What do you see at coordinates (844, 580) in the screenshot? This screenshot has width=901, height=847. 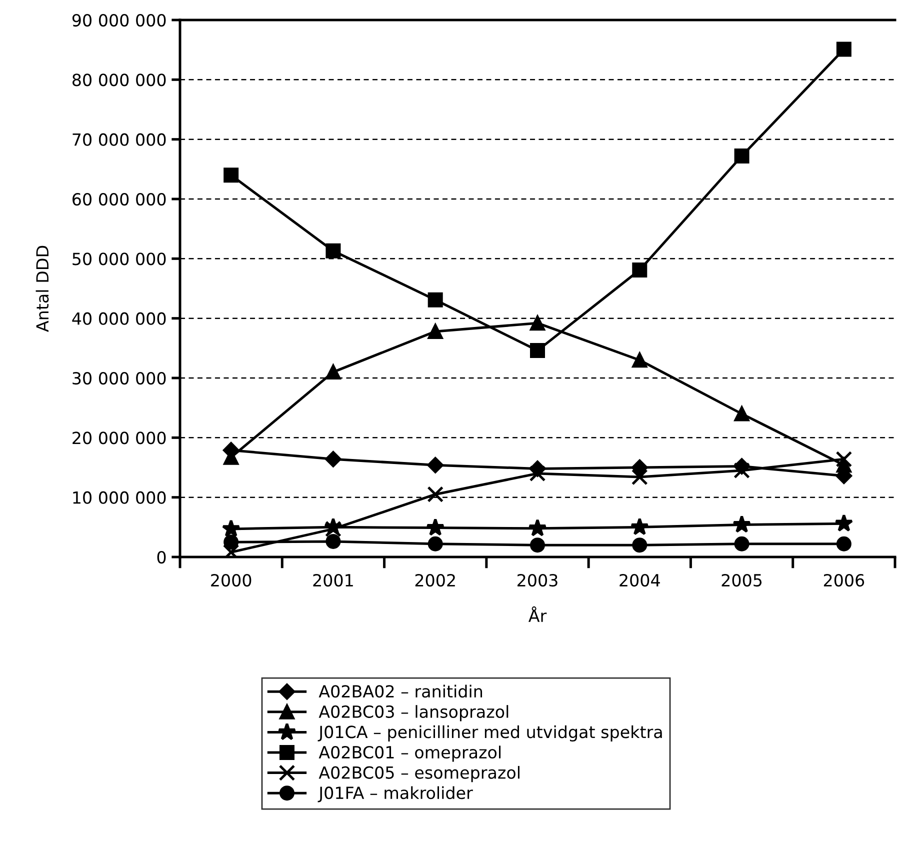 I see `x-tick-label: 2006` at bounding box center [844, 580].